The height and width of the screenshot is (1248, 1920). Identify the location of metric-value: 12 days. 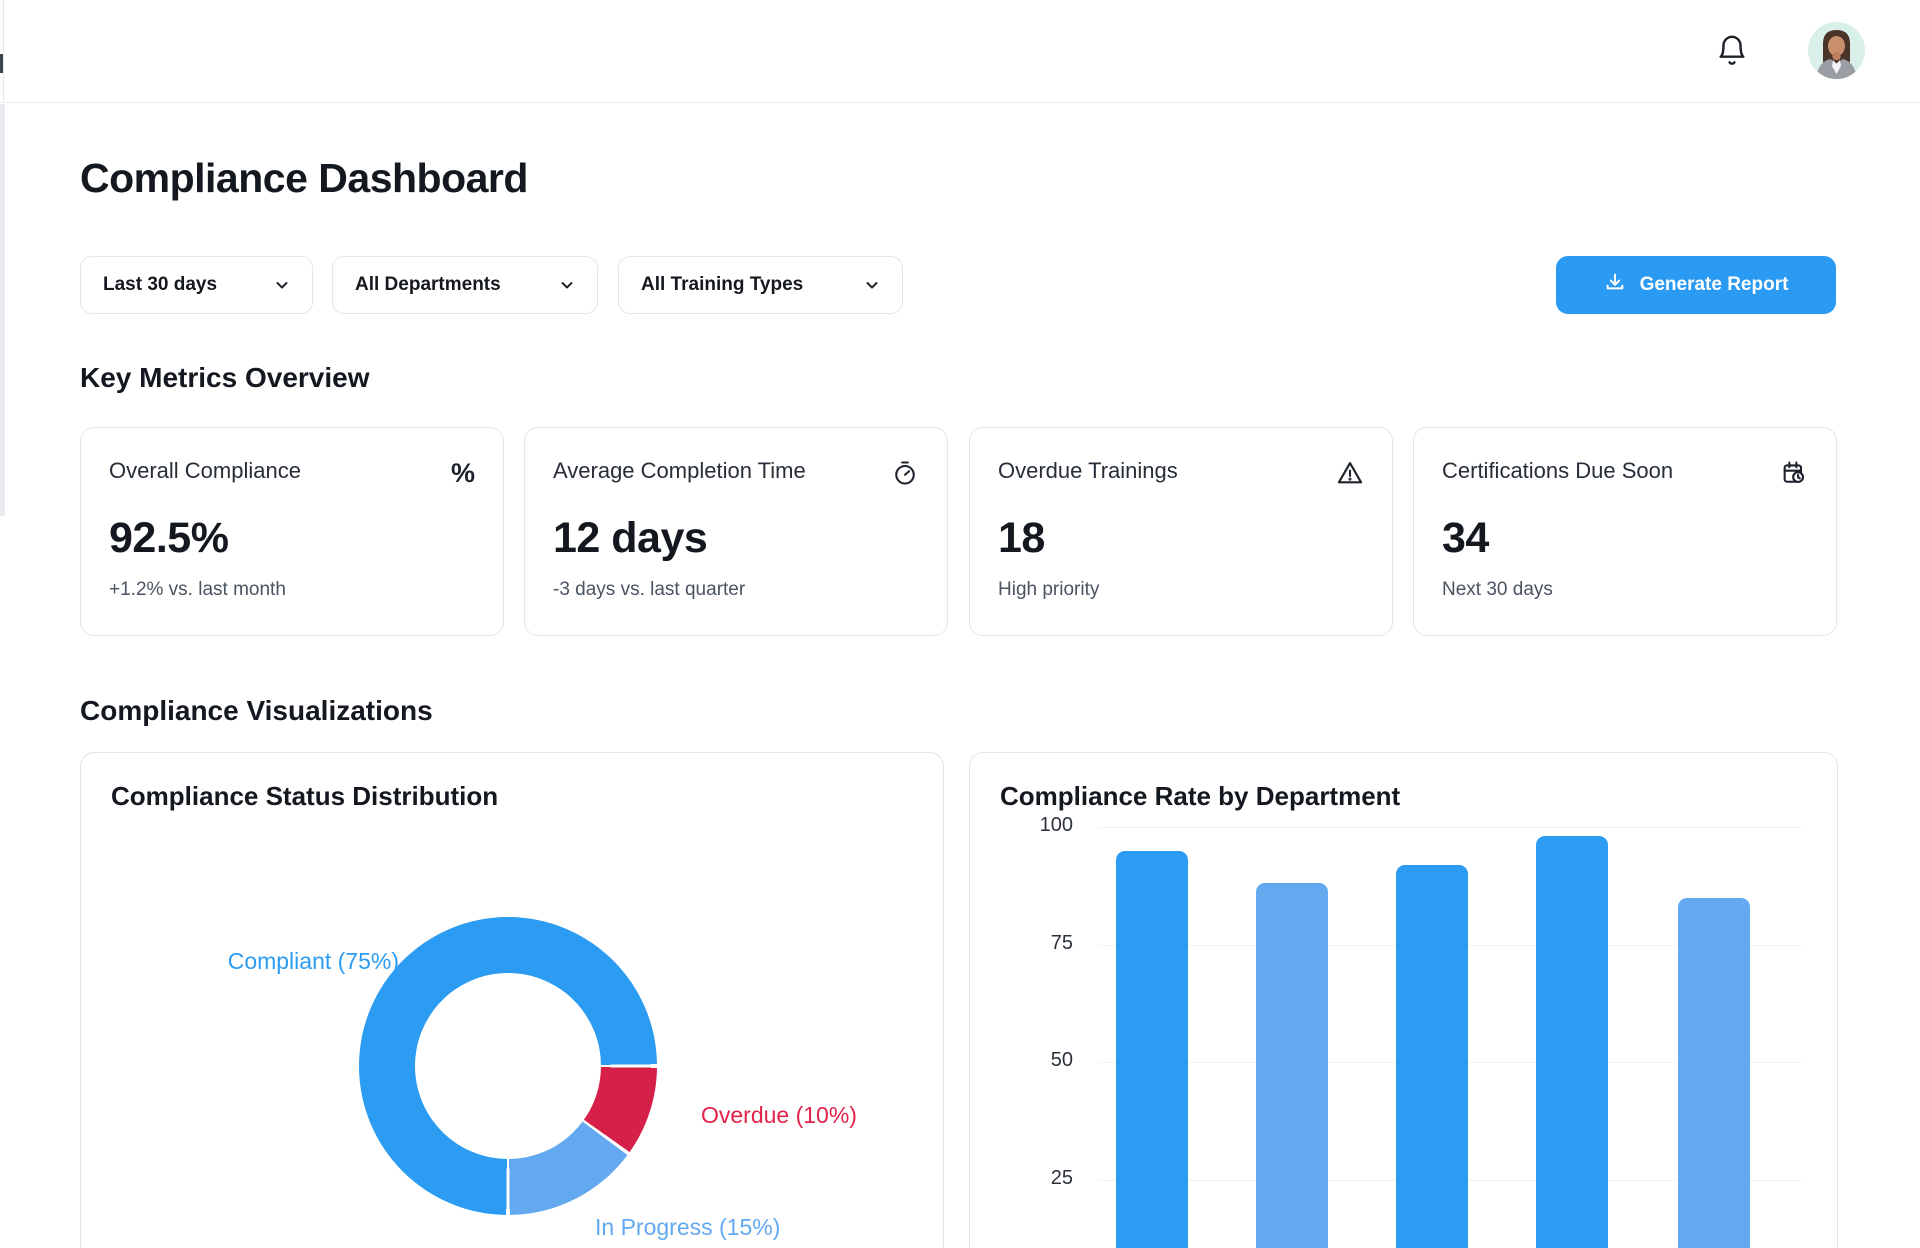
(630, 538).